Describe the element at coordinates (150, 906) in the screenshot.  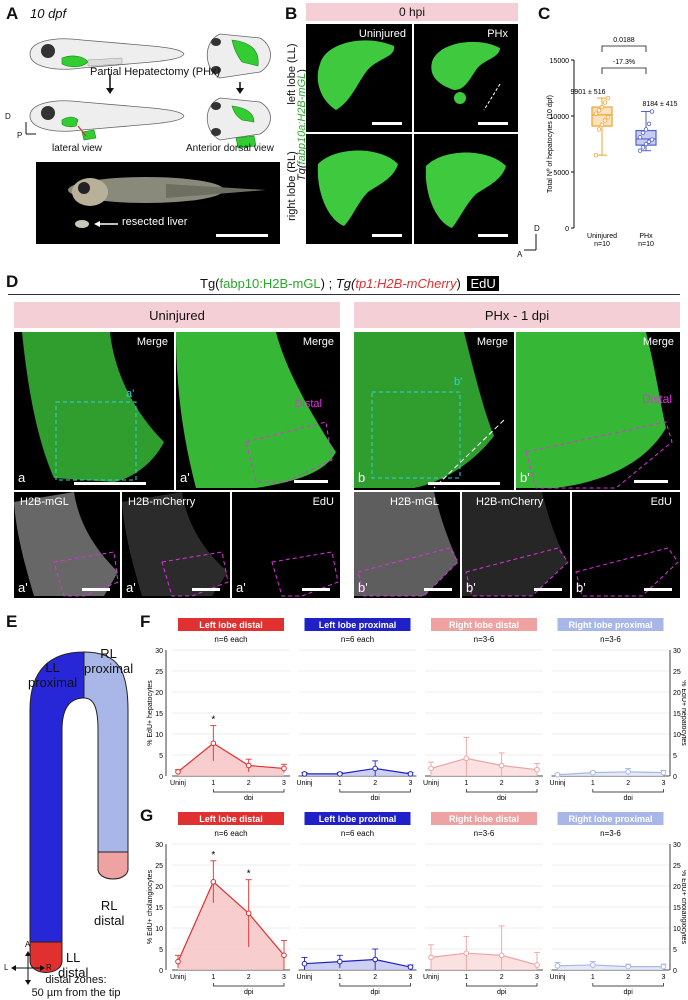
I see `y-axis-label-left: % EdU+ cholangiocytes` at that location.